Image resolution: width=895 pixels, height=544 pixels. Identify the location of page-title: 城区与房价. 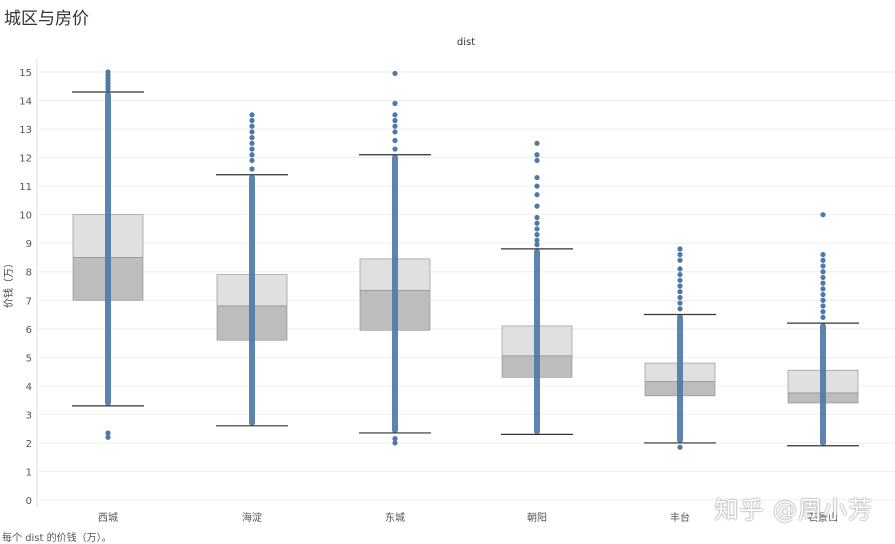
(46, 19).